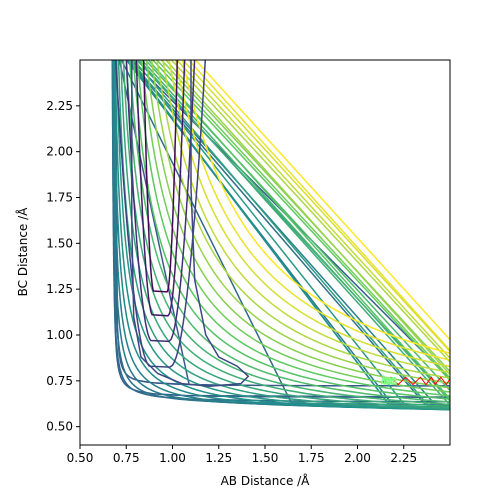  Describe the element at coordinates (403, 458) in the screenshot. I see `x-tick-label: 2.25` at that location.